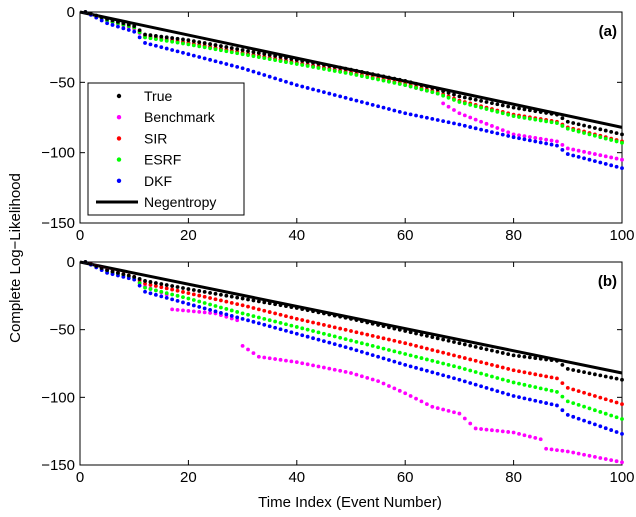 This screenshot has width=636, height=517. Describe the element at coordinates (58, 223) in the screenshot. I see `y-tick-label: −150` at that location.